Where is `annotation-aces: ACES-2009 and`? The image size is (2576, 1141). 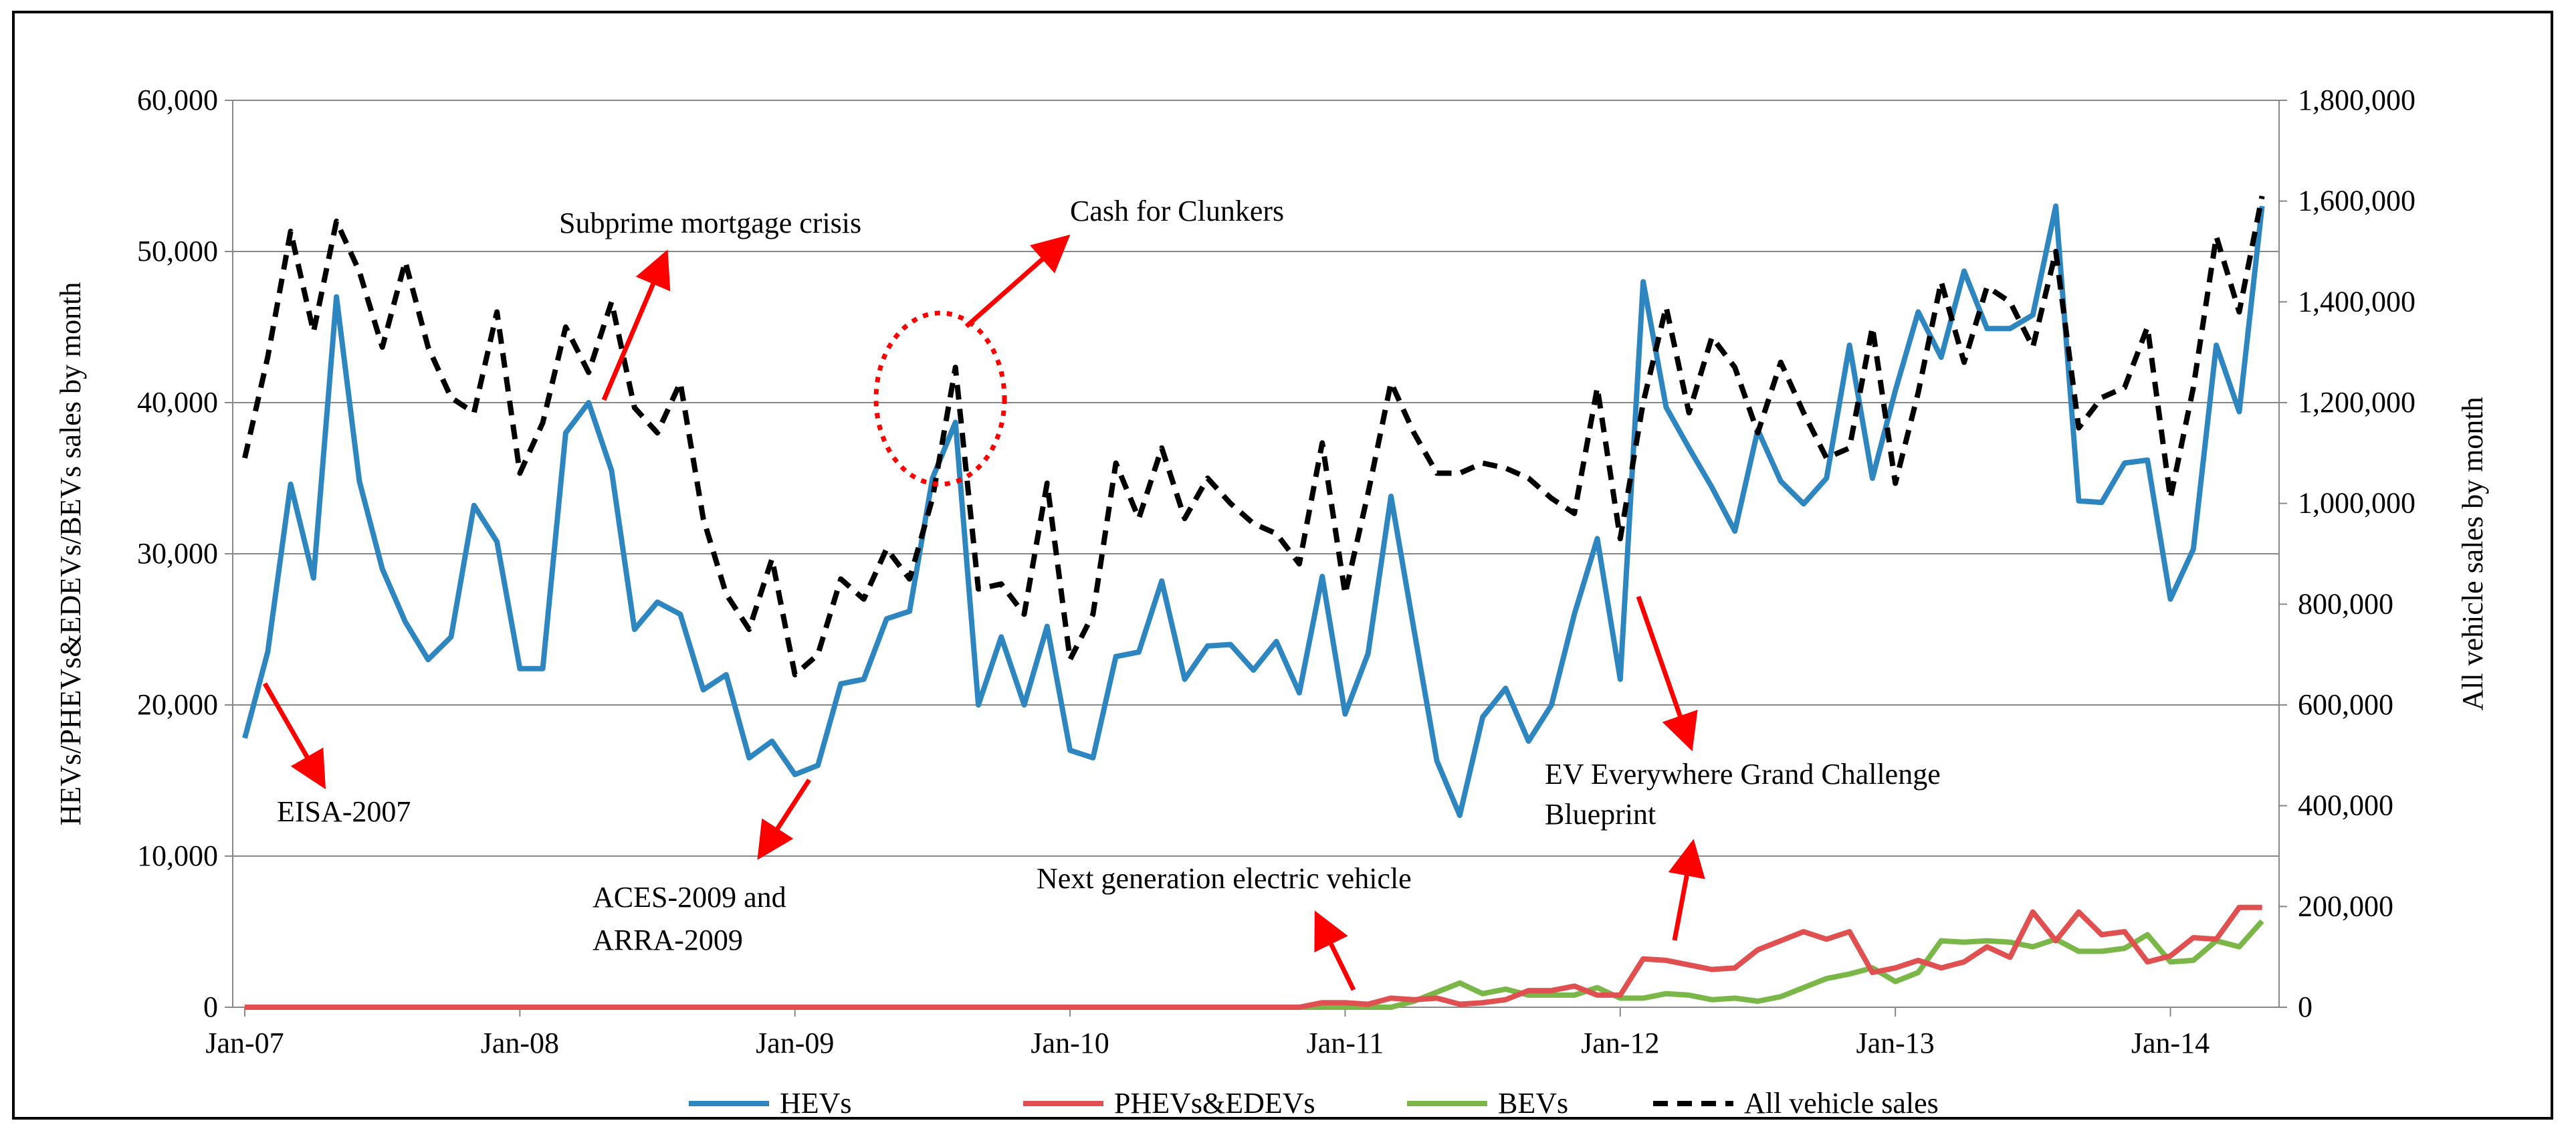 annotation-aces: ACES-2009 and is located at coordinates (690, 897).